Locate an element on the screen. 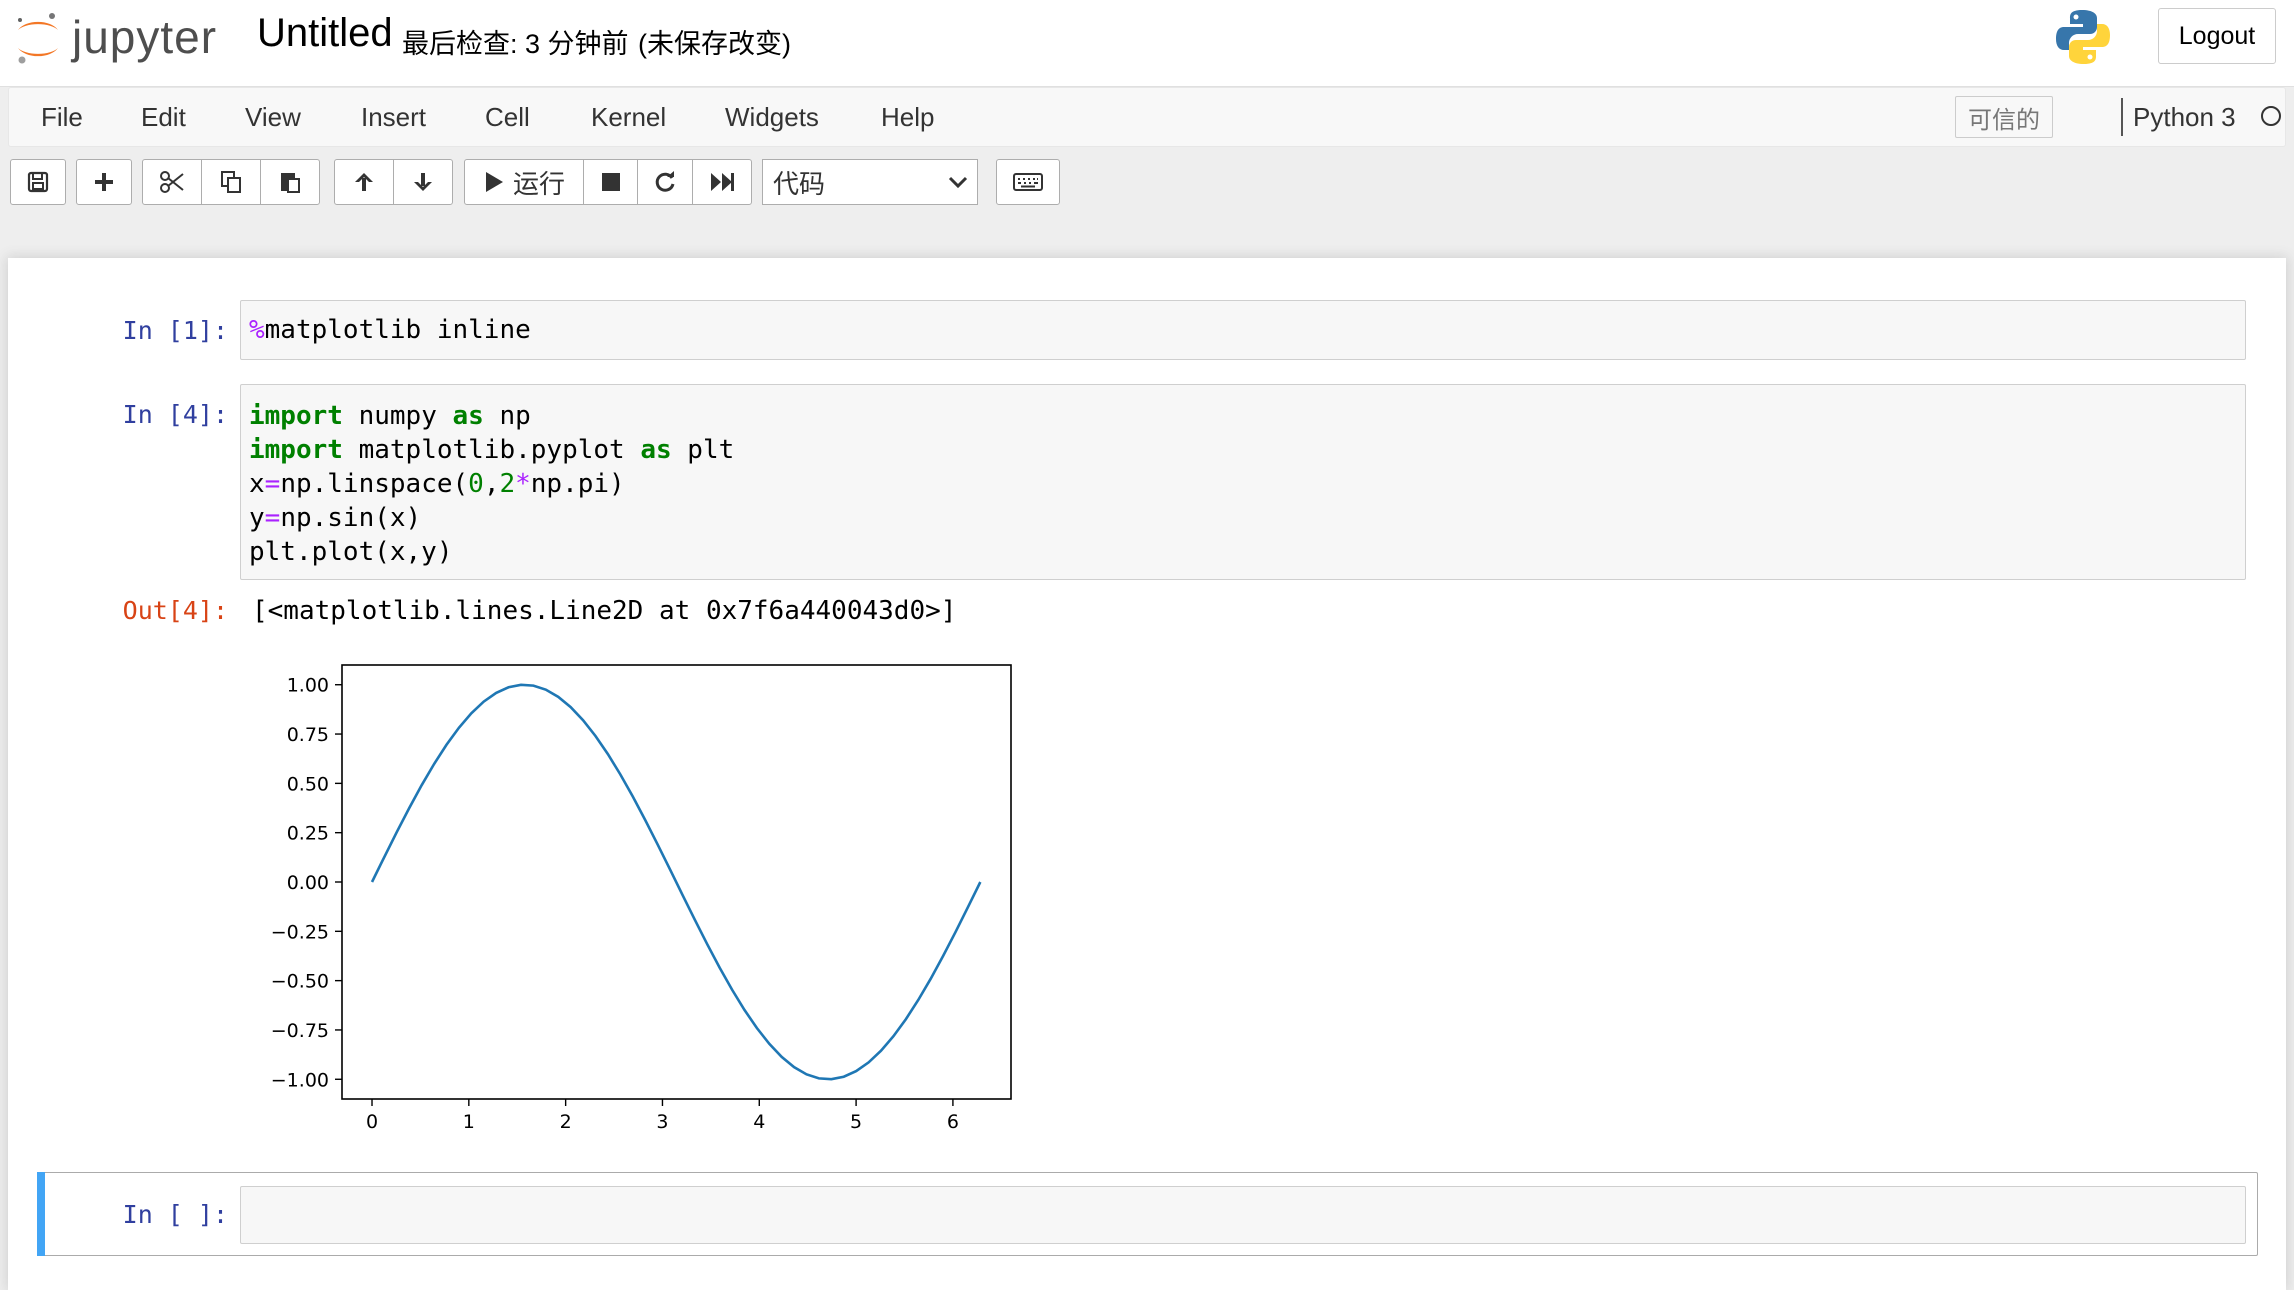 The height and width of the screenshot is (1290, 2294). arrow-up-icon is located at coordinates (364, 182).